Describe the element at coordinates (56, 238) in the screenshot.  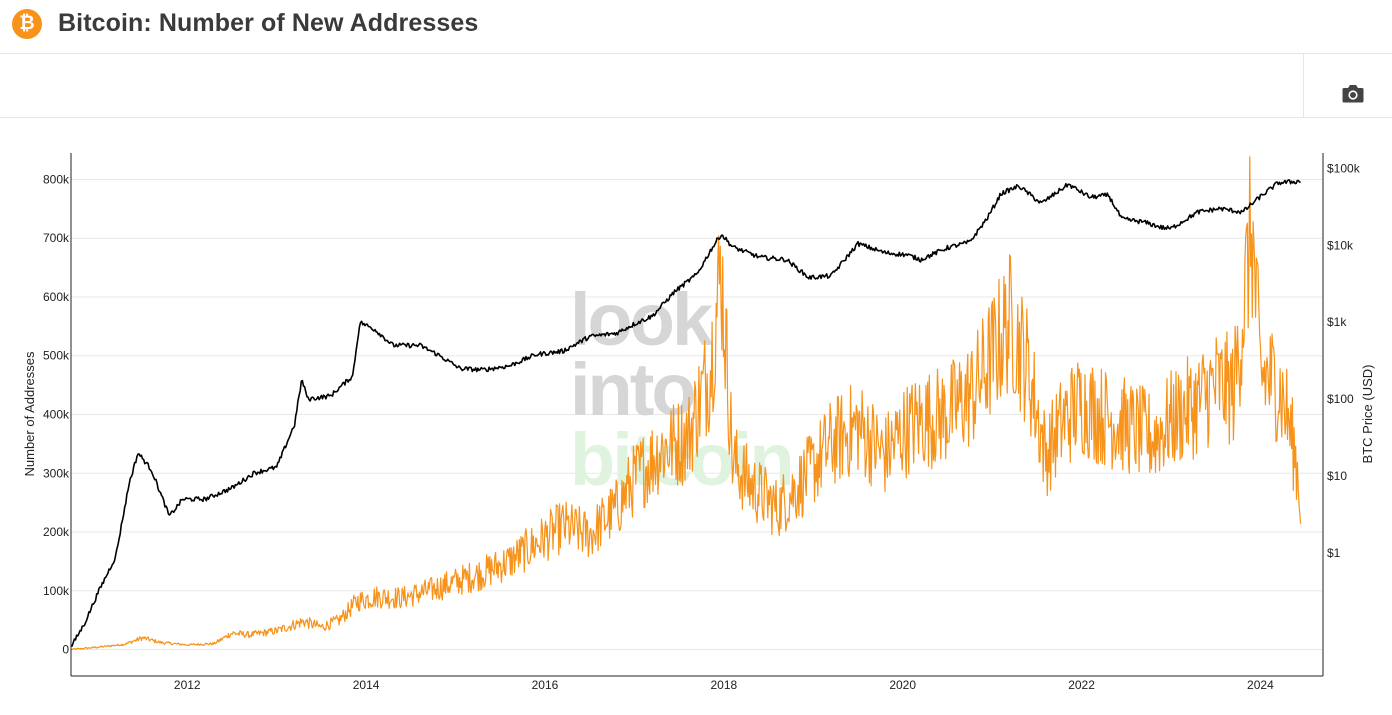
I see `y-tick-label: 700k` at that location.